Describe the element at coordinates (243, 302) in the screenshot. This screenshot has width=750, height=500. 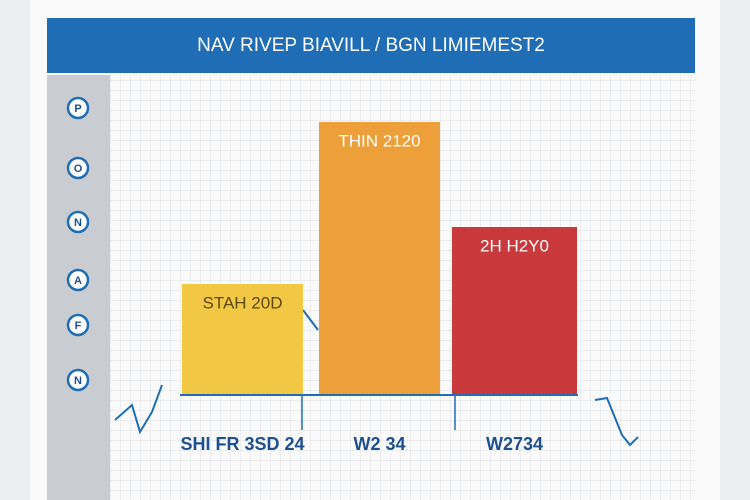
I see `bar-label: STAH 20D` at that location.